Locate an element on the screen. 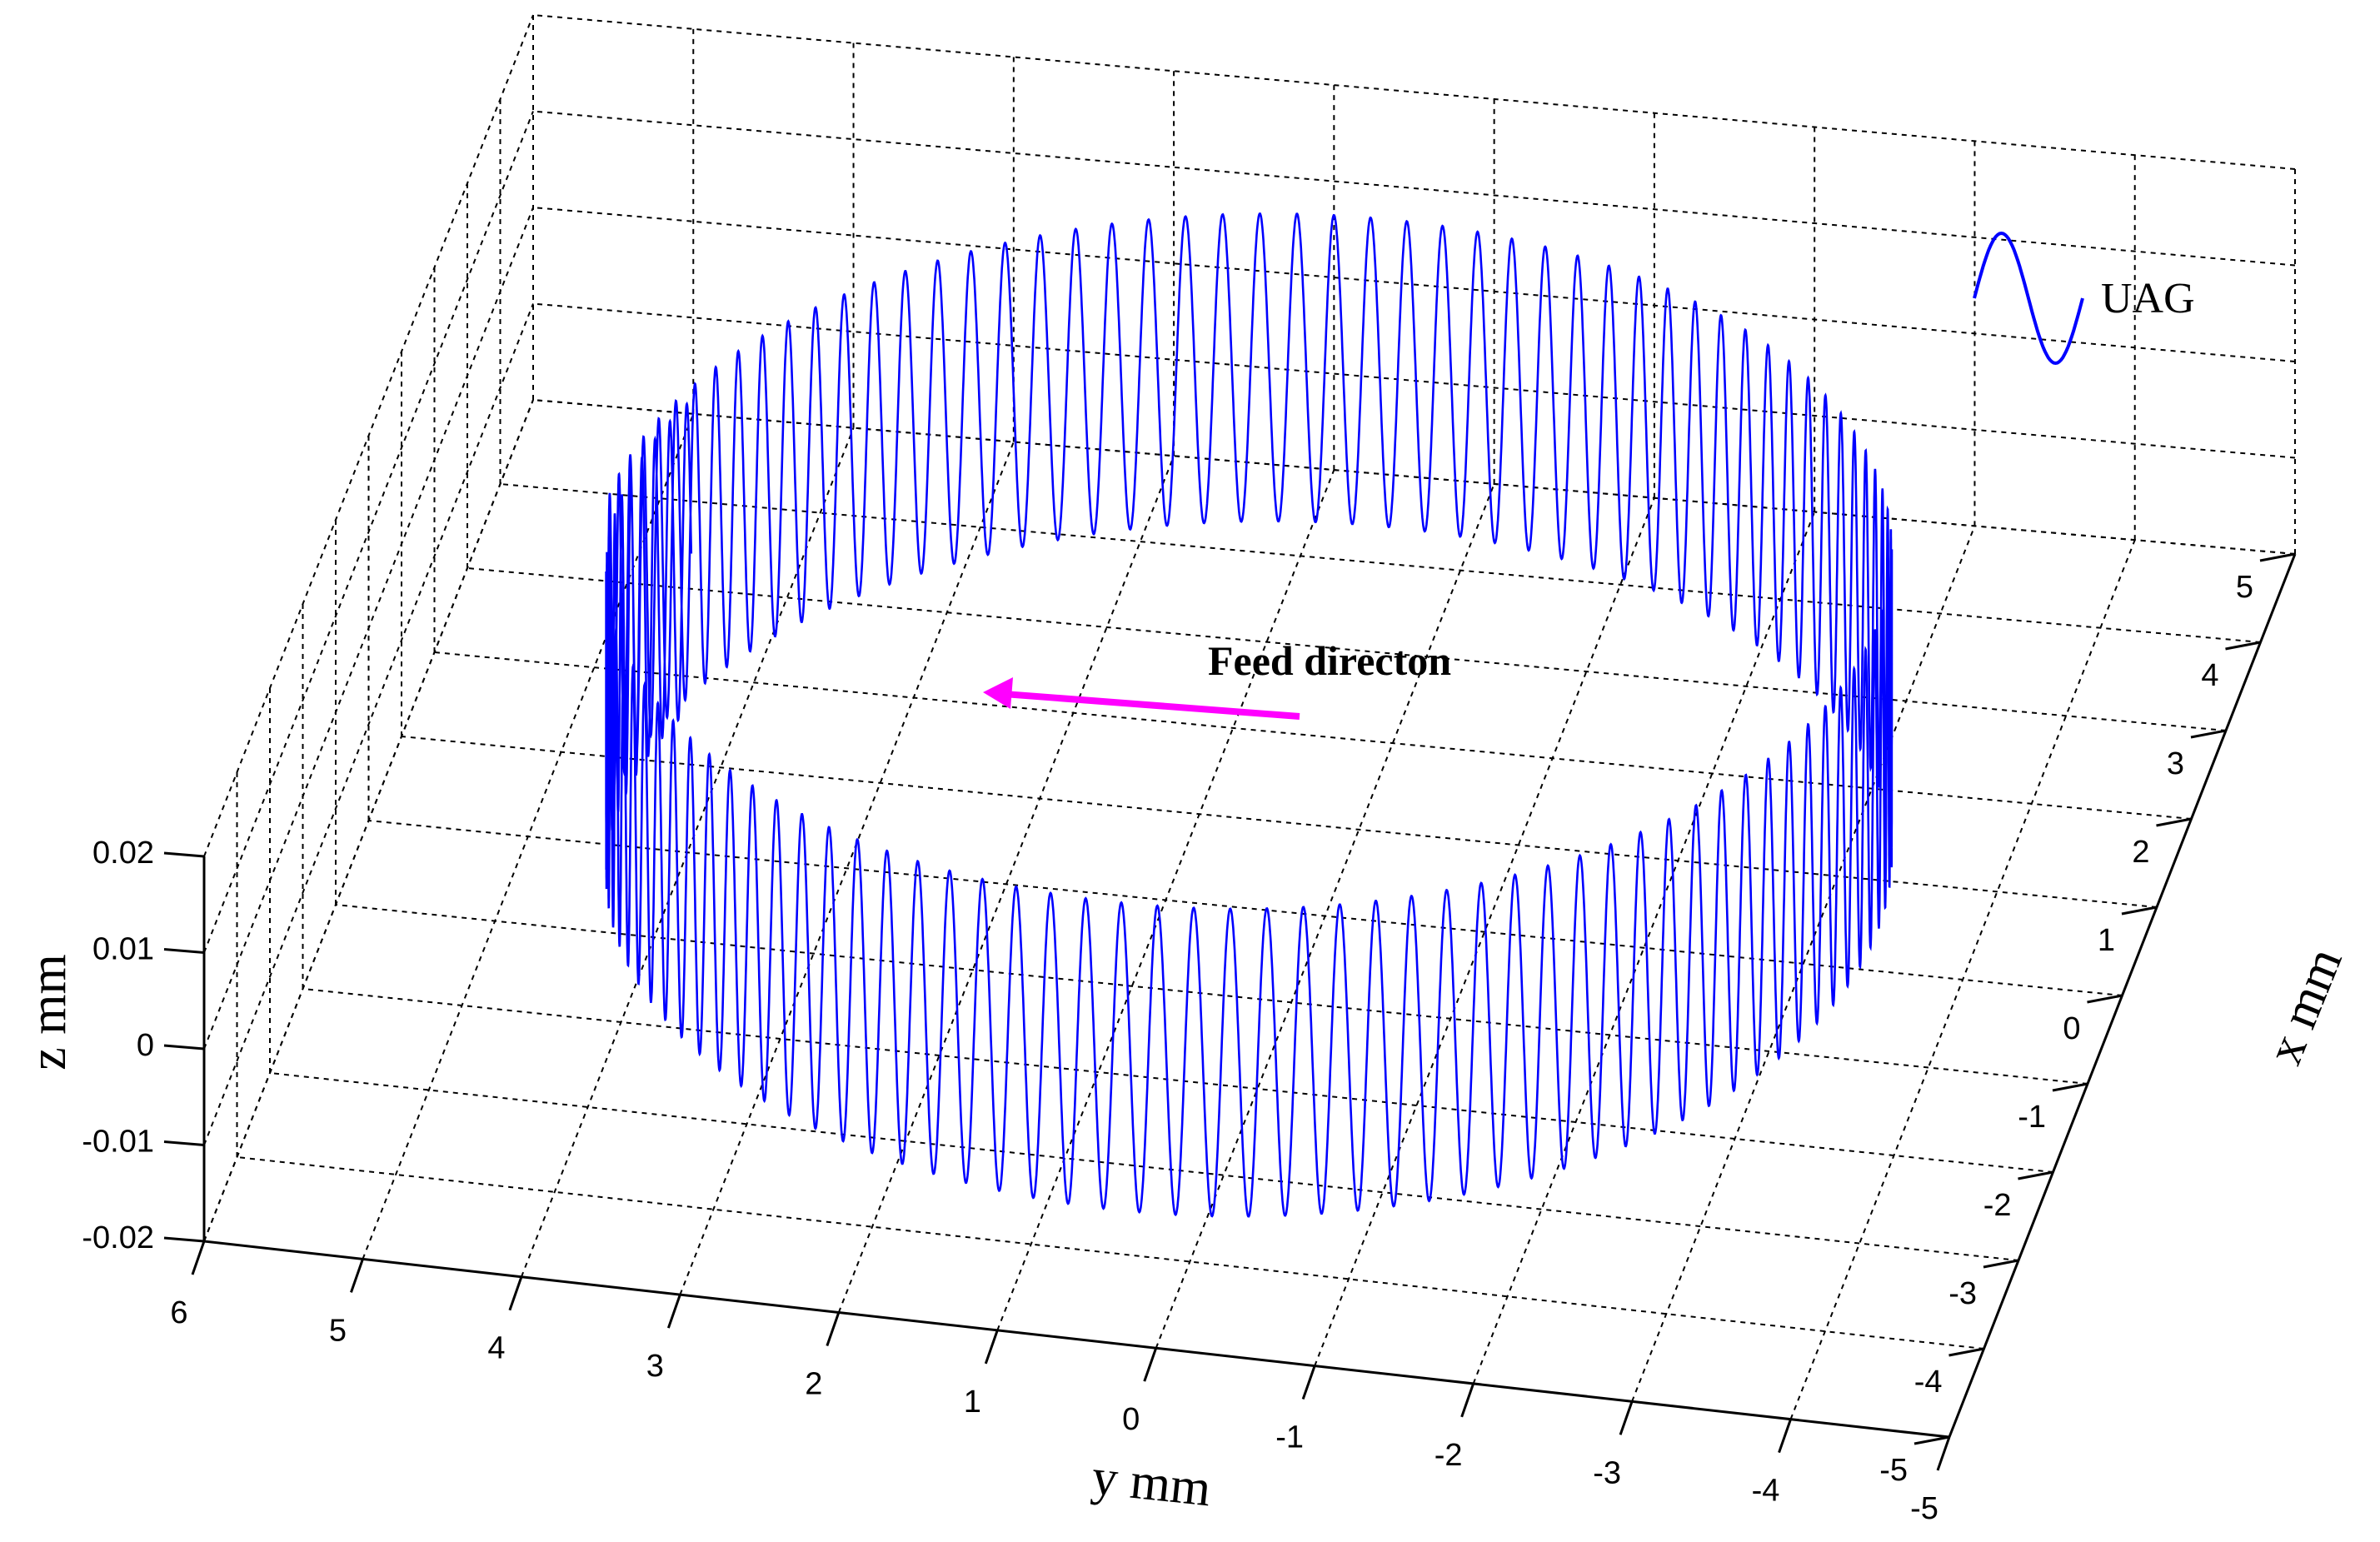 The height and width of the screenshot is (1542, 2380). z-tick-label: 0.02 is located at coordinates (123, 853).